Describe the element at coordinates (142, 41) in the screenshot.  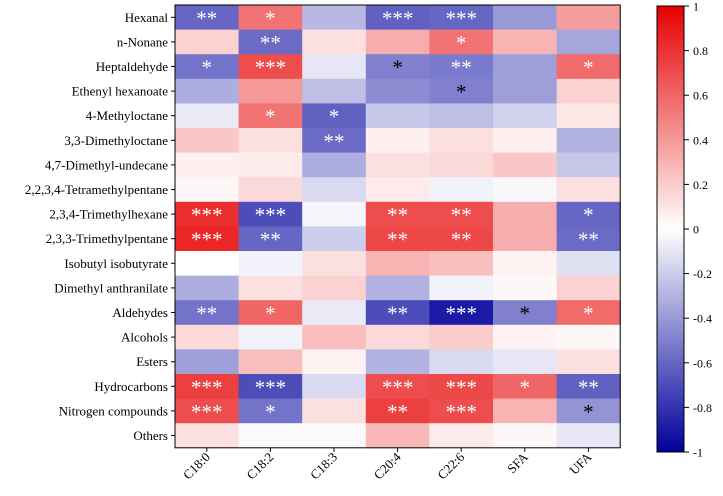
I see `row-label: n-Nonane` at that location.